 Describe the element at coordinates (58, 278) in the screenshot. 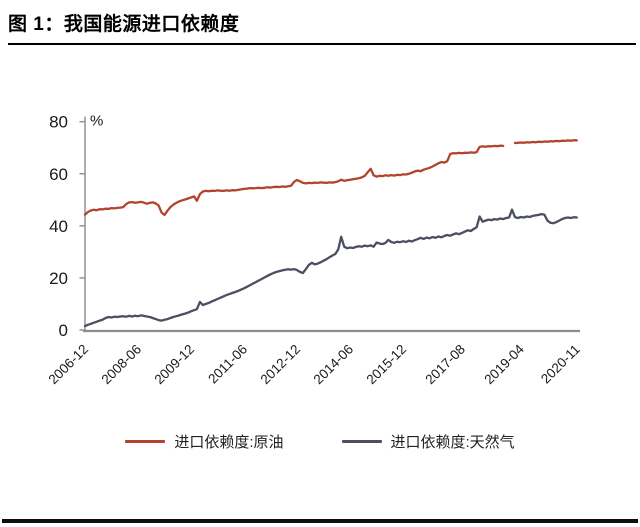

I see `y-axis-tick-label: 20` at that location.